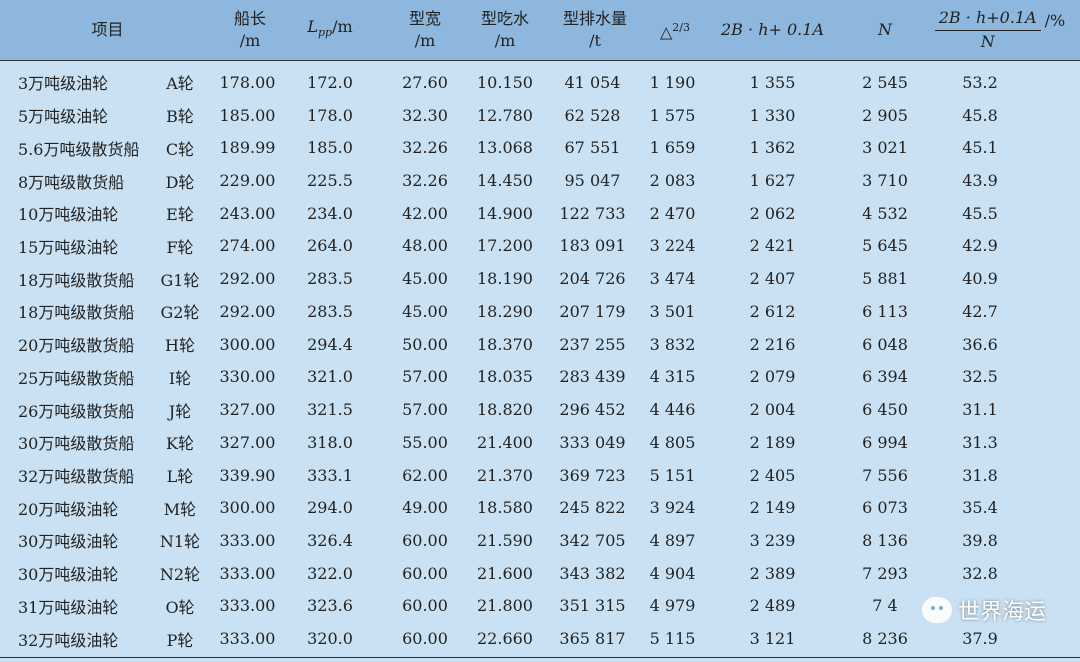 This screenshot has height=662, width=1080. I want to click on cell-delta: 2 083, so click(672, 181).